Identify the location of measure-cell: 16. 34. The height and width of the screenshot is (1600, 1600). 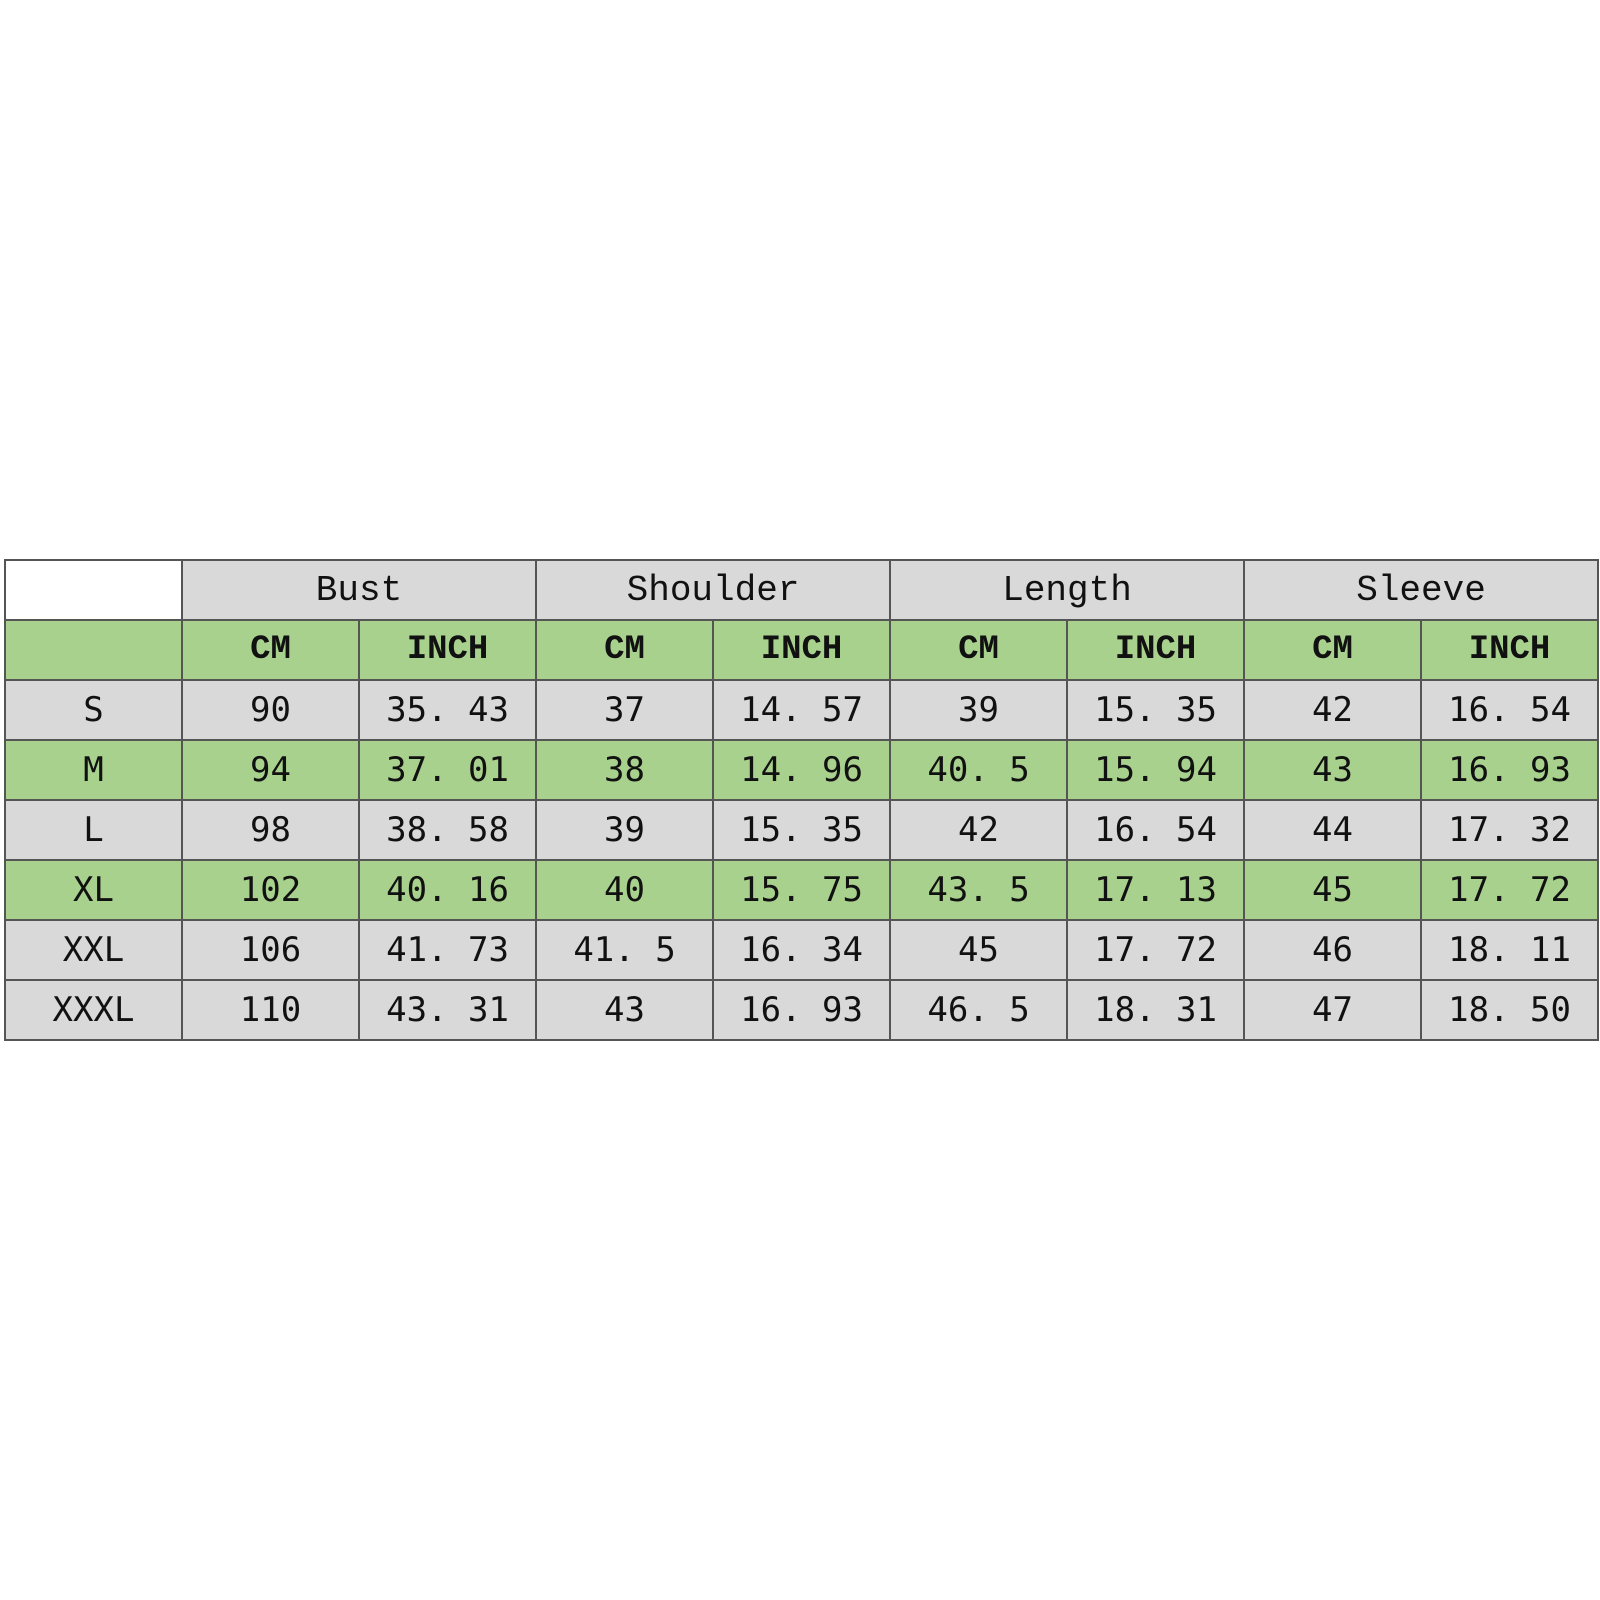
(802, 950).